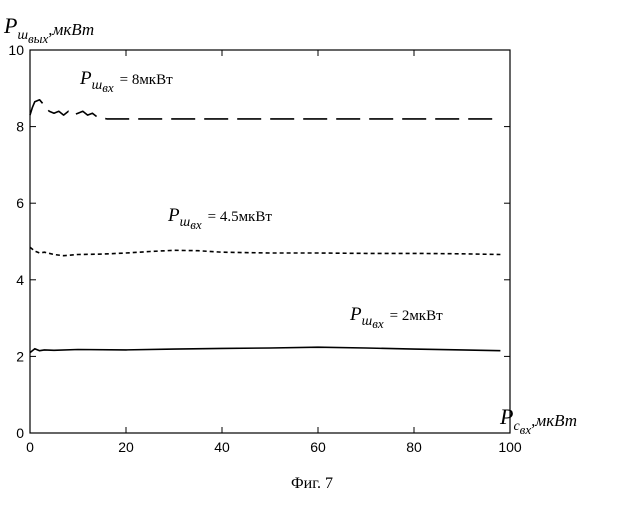  What do you see at coordinates (20, 356) in the screenshot?
I see `y-tick-label: 2` at bounding box center [20, 356].